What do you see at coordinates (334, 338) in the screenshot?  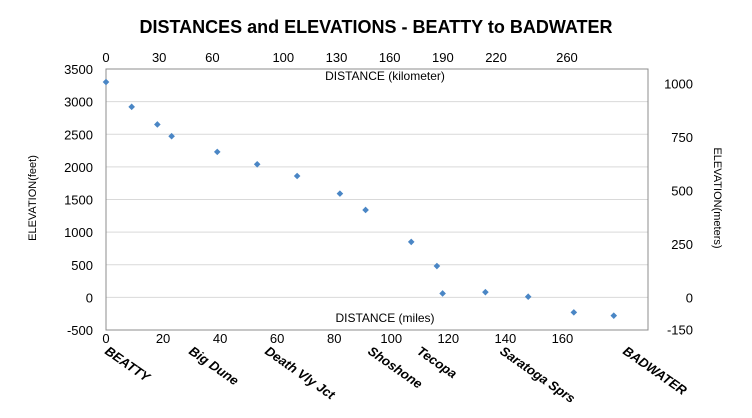 I see `x-tick-label-4: 80` at bounding box center [334, 338].